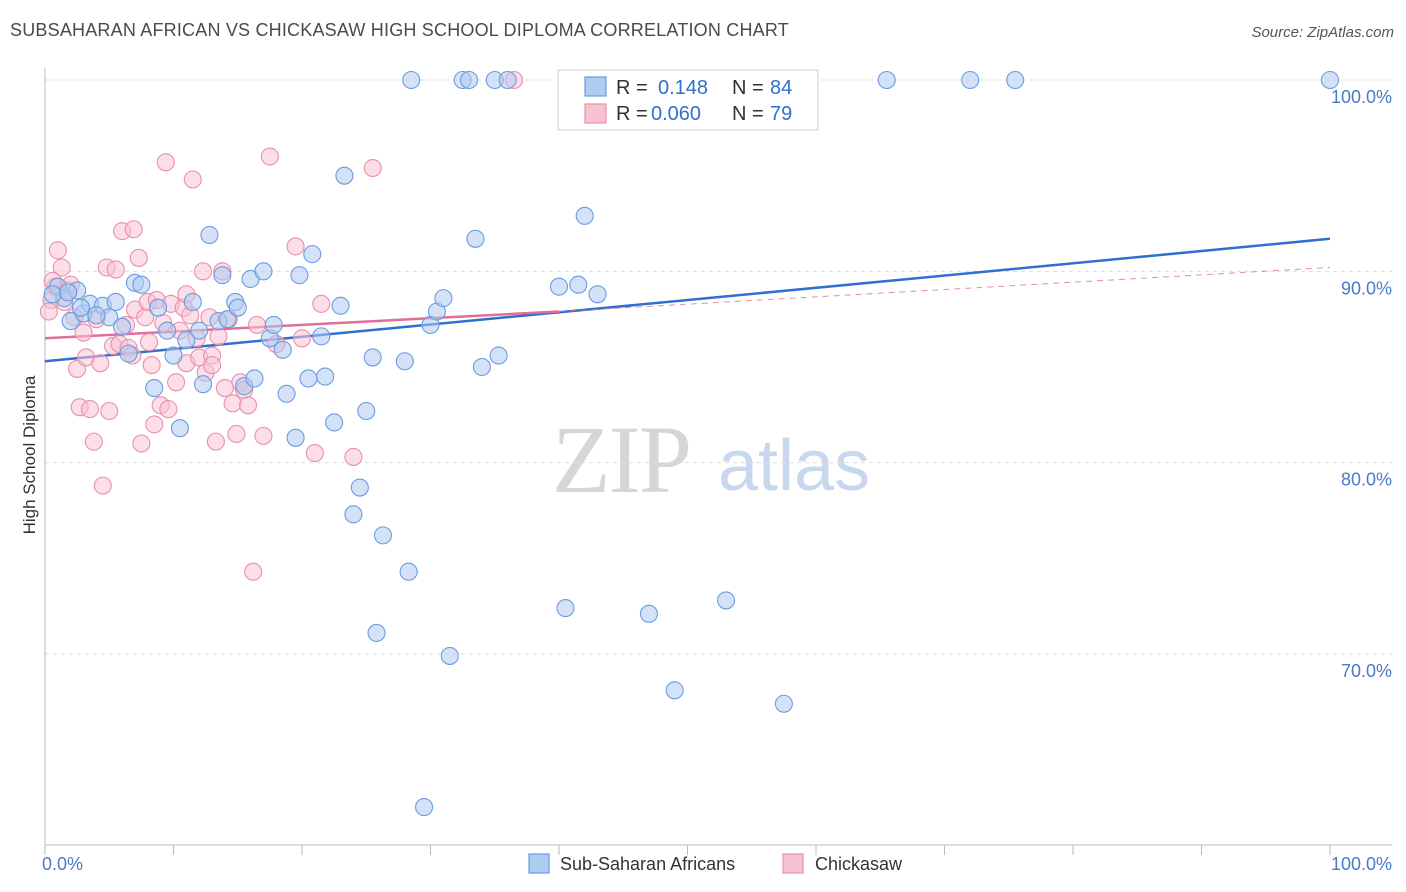 The width and height of the screenshot is (1406, 892). What do you see at coordinates (539, 863) in the screenshot?
I see `bottom-legend-swatch-blue` at bounding box center [539, 863].